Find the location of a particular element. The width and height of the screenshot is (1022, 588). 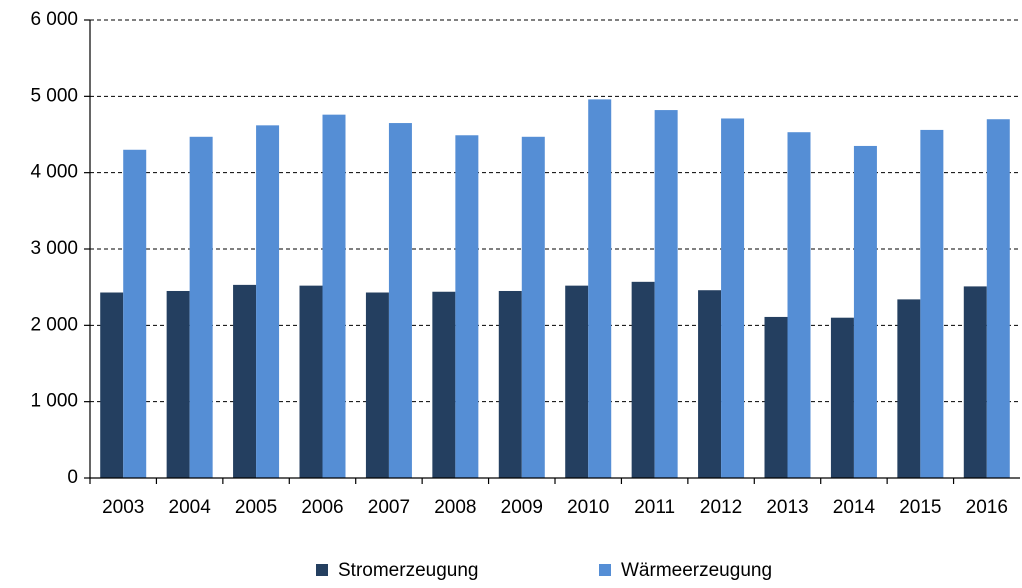

x-tick-label: 2009 is located at coordinates (522, 507).